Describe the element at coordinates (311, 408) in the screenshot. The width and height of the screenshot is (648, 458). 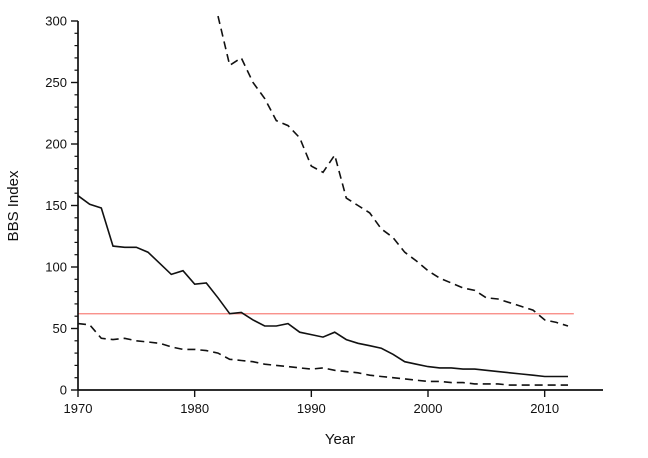
I see `x-tick-label: 1990` at that location.